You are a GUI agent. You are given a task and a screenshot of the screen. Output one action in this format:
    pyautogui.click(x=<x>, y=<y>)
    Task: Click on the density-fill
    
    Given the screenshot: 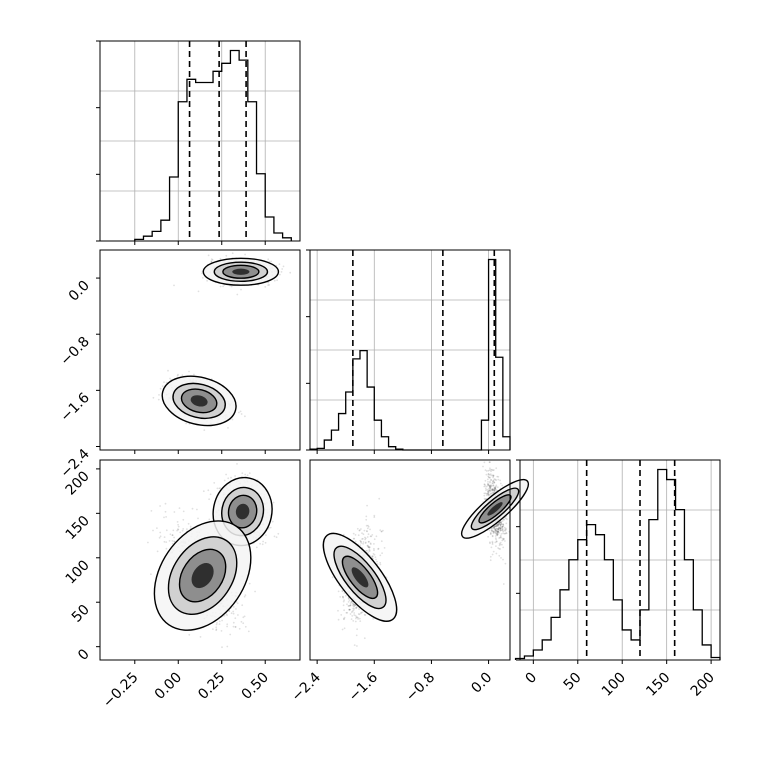 What is the action you would take?
    pyautogui.click(x=241, y=271)
    